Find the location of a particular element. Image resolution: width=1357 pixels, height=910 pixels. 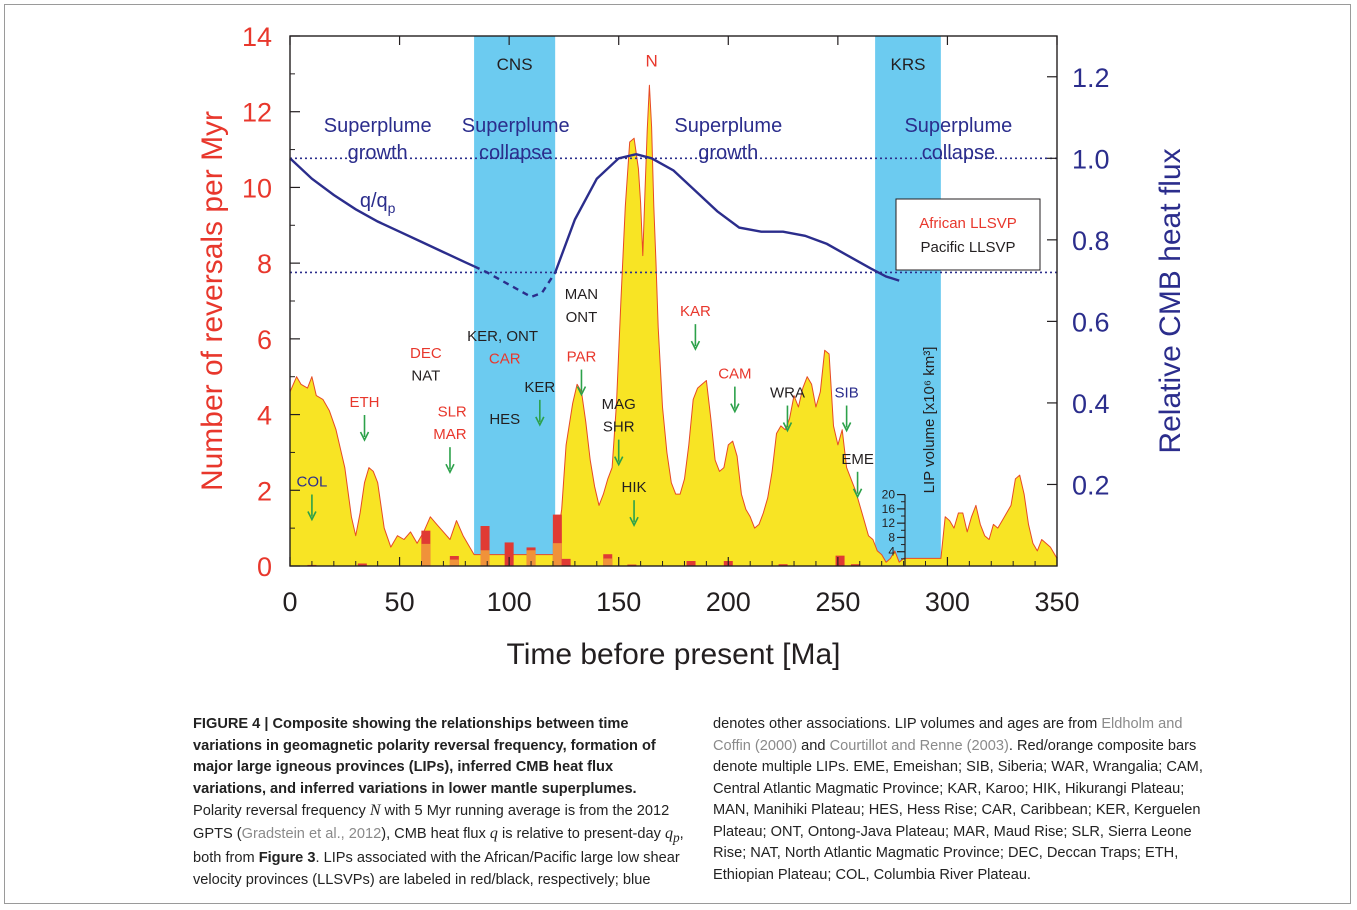

reference-link-eldholm: Eldholm and Coffin (2000) is located at coordinates (948, 735).